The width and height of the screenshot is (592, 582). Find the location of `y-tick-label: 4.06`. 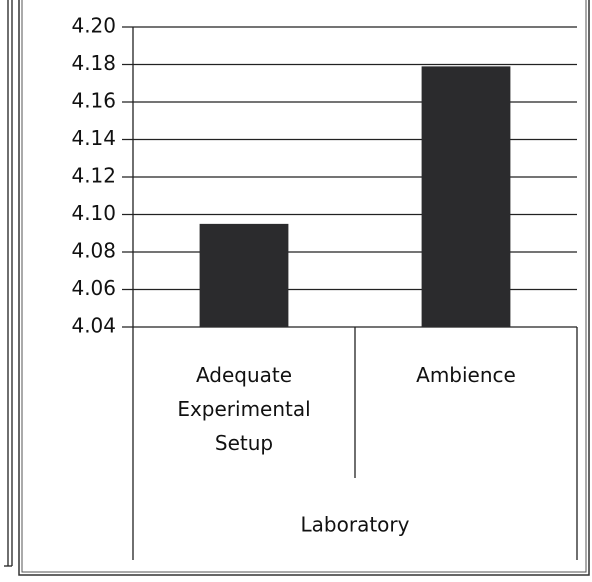

y-tick-label: 4.06 is located at coordinates (93, 288).